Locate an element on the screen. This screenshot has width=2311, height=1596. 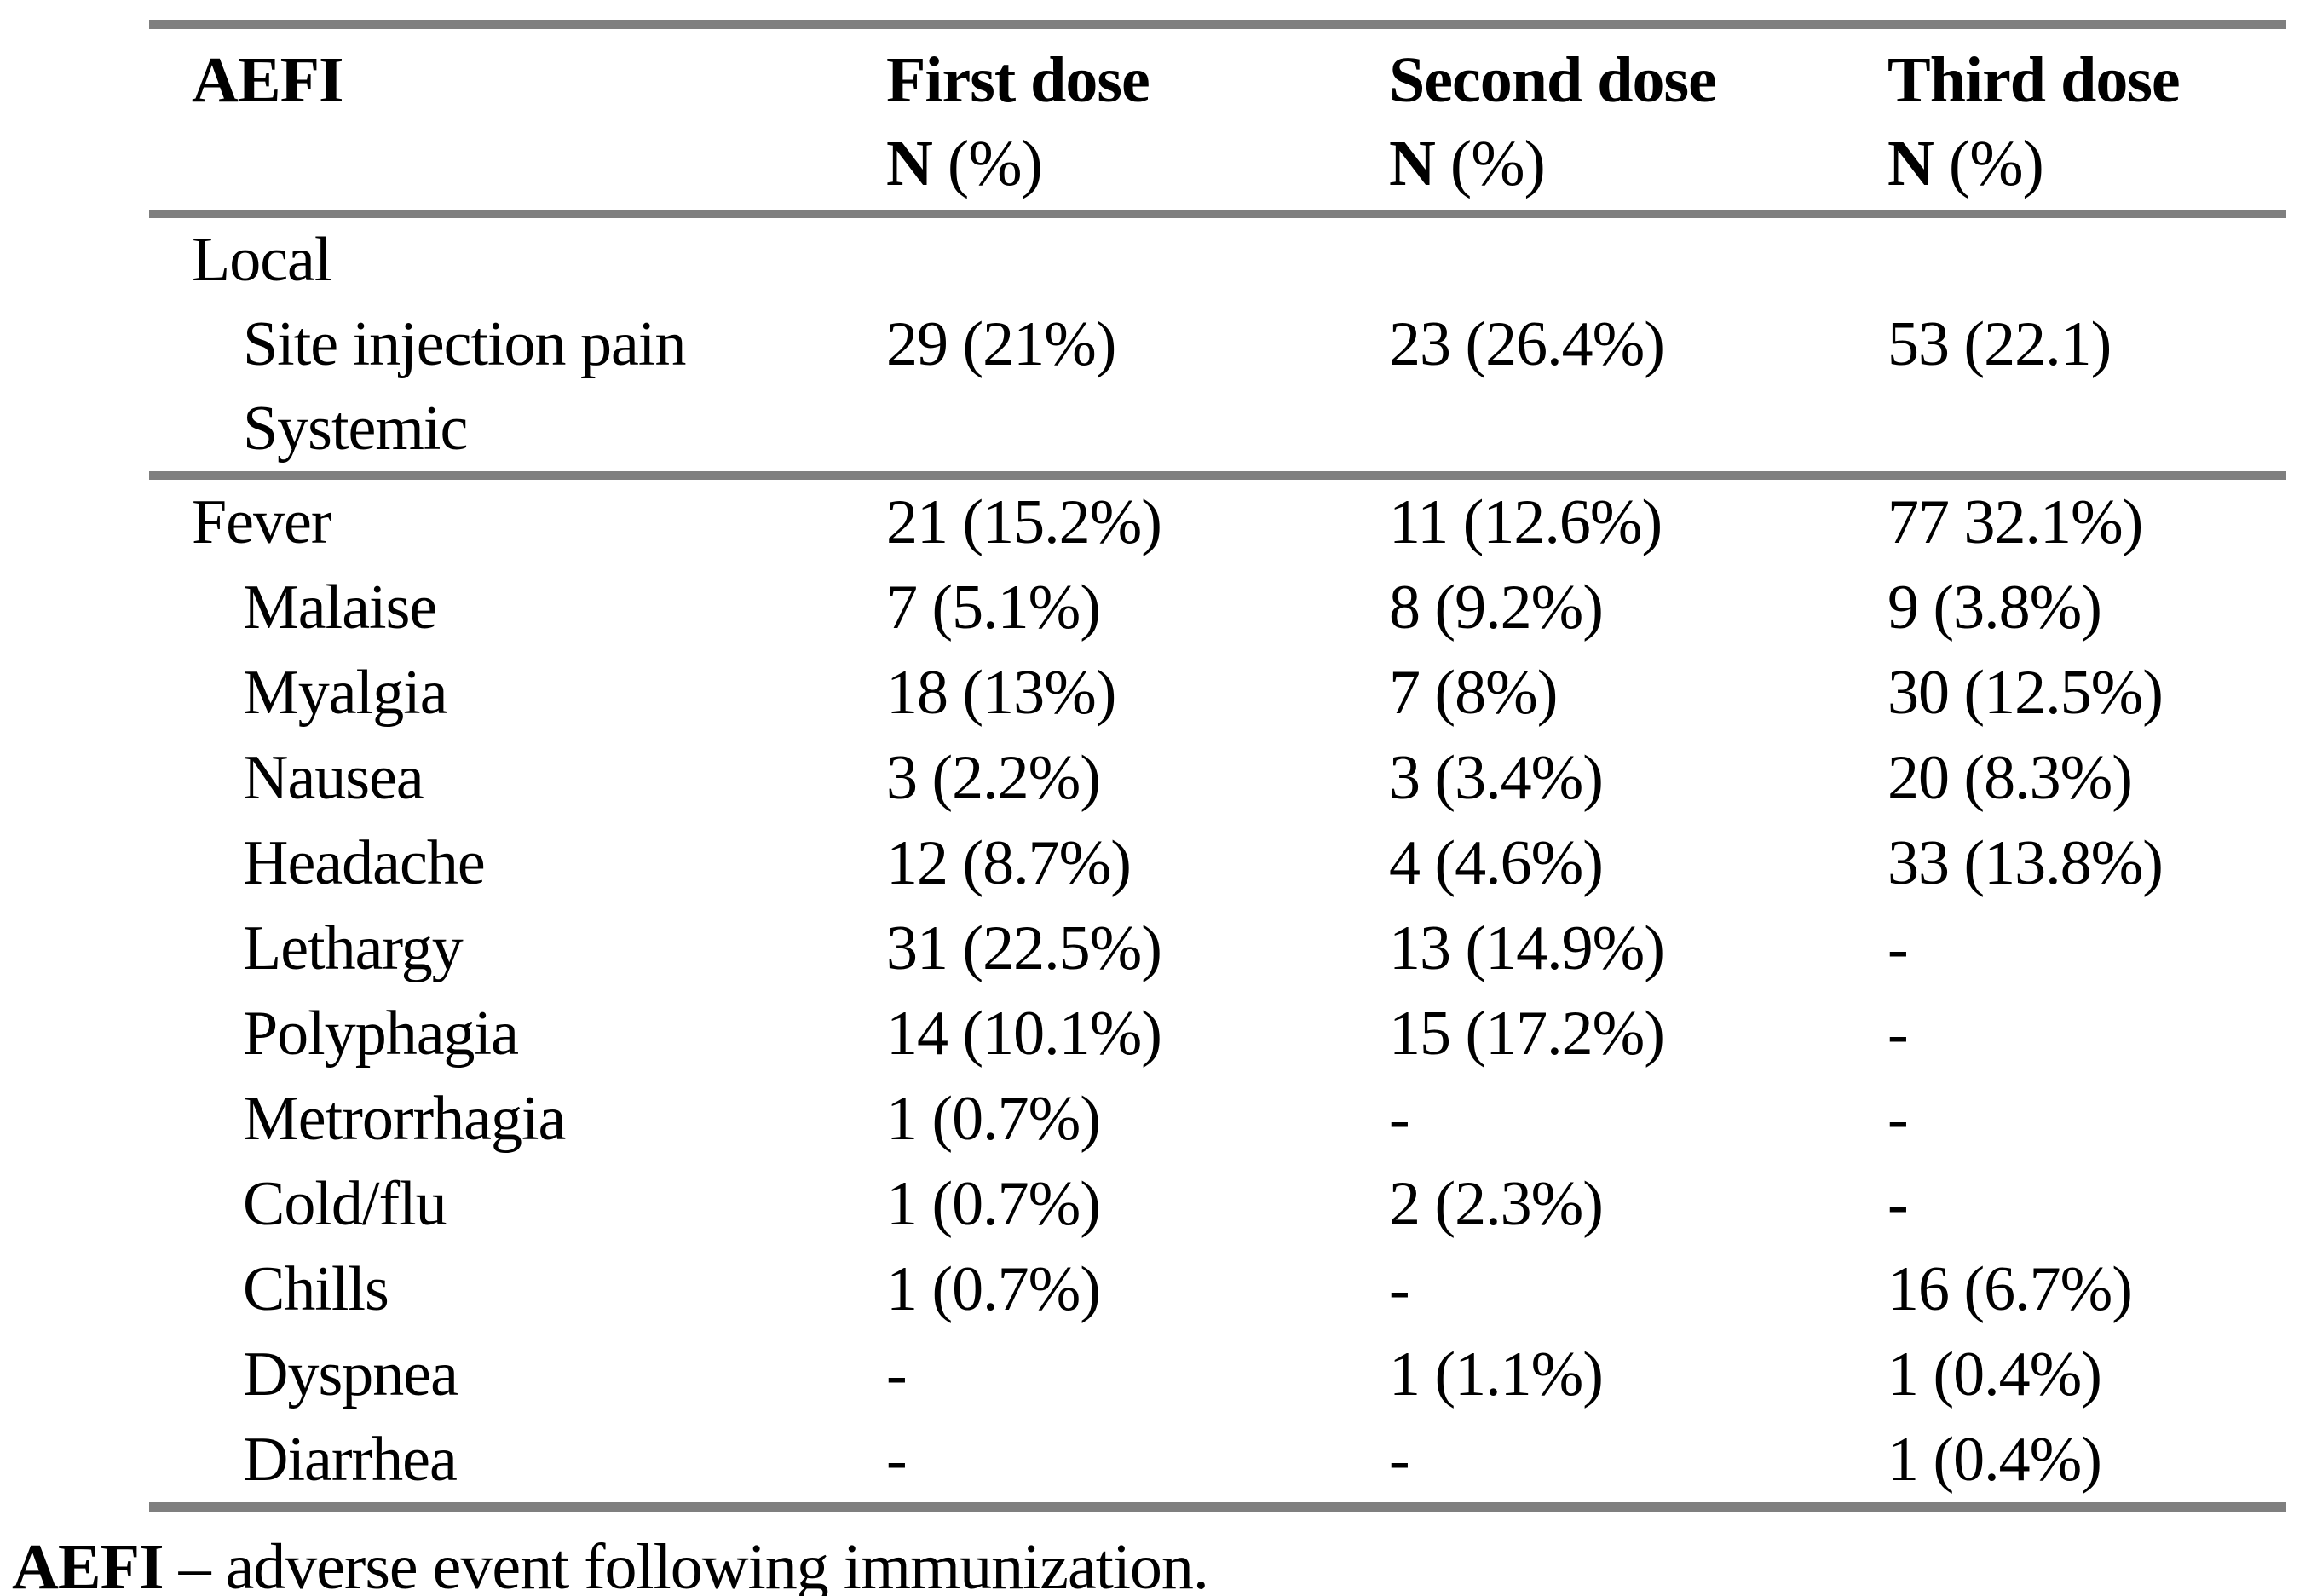
table-rule-header-divider is located at coordinates (1217, 214).